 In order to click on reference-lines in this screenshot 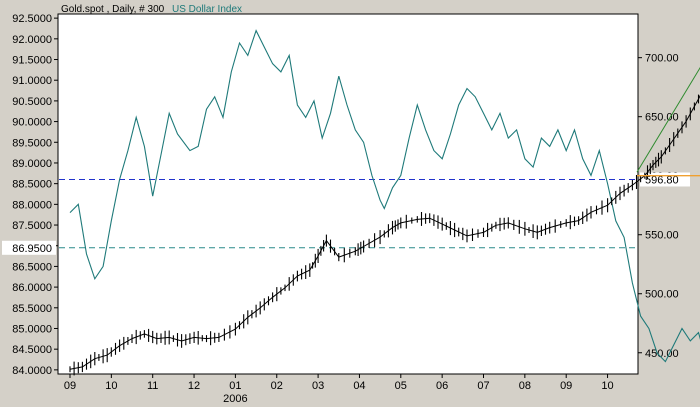, I will do `click(348, 213)`.